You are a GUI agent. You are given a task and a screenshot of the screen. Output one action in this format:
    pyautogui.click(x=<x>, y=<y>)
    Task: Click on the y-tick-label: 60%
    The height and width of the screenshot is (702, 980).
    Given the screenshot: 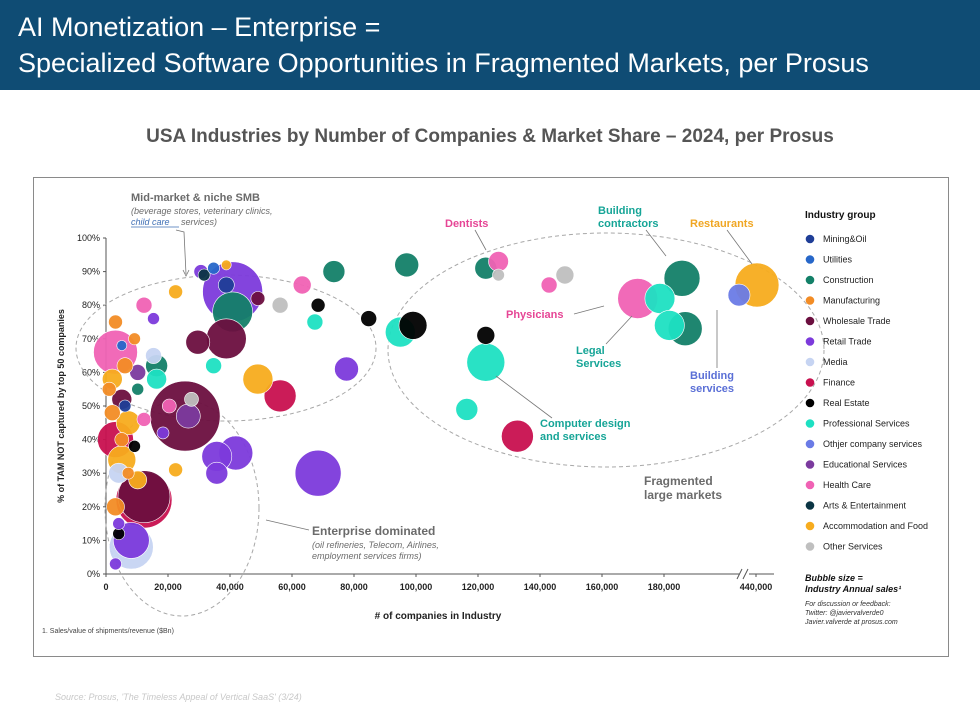 What is the action you would take?
    pyautogui.click(x=91, y=372)
    